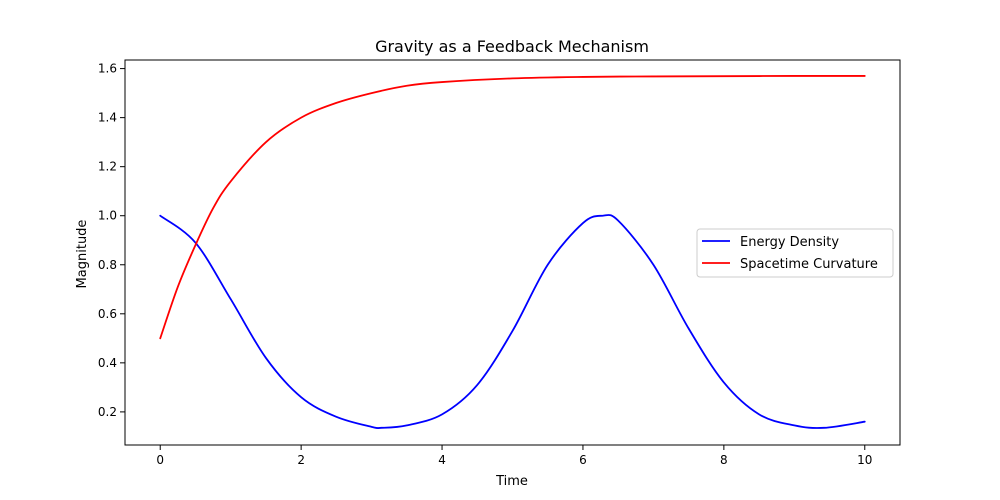 The height and width of the screenshot is (500, 1000). I want to click on x-tick-label: 10, so click(864, 460).